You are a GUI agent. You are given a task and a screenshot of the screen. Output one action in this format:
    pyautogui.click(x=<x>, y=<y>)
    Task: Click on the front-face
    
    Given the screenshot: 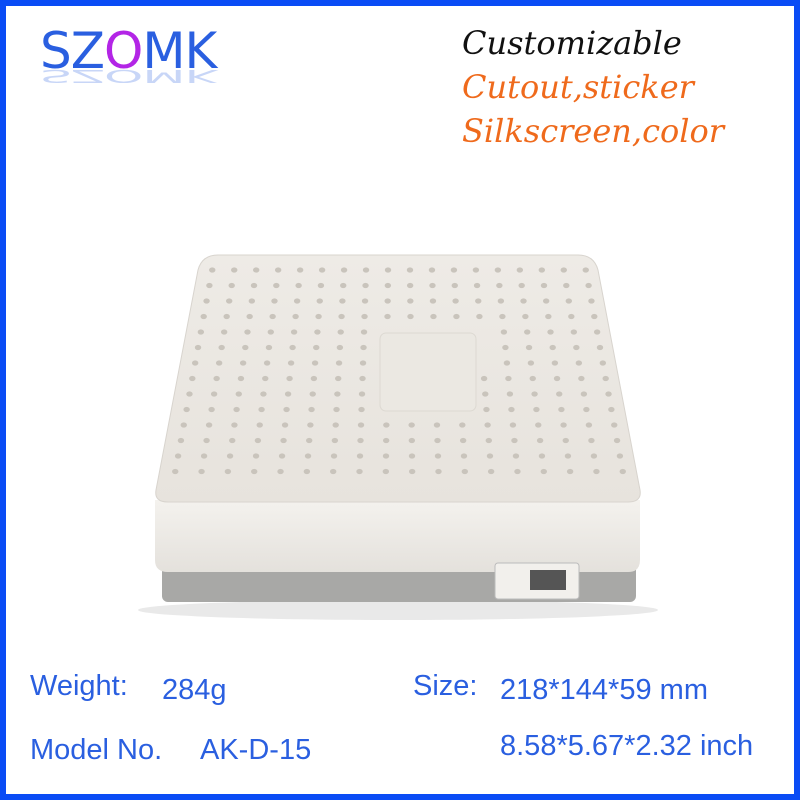 What is the action you would take?
    pyautogui.click(x=397, y=536)
    